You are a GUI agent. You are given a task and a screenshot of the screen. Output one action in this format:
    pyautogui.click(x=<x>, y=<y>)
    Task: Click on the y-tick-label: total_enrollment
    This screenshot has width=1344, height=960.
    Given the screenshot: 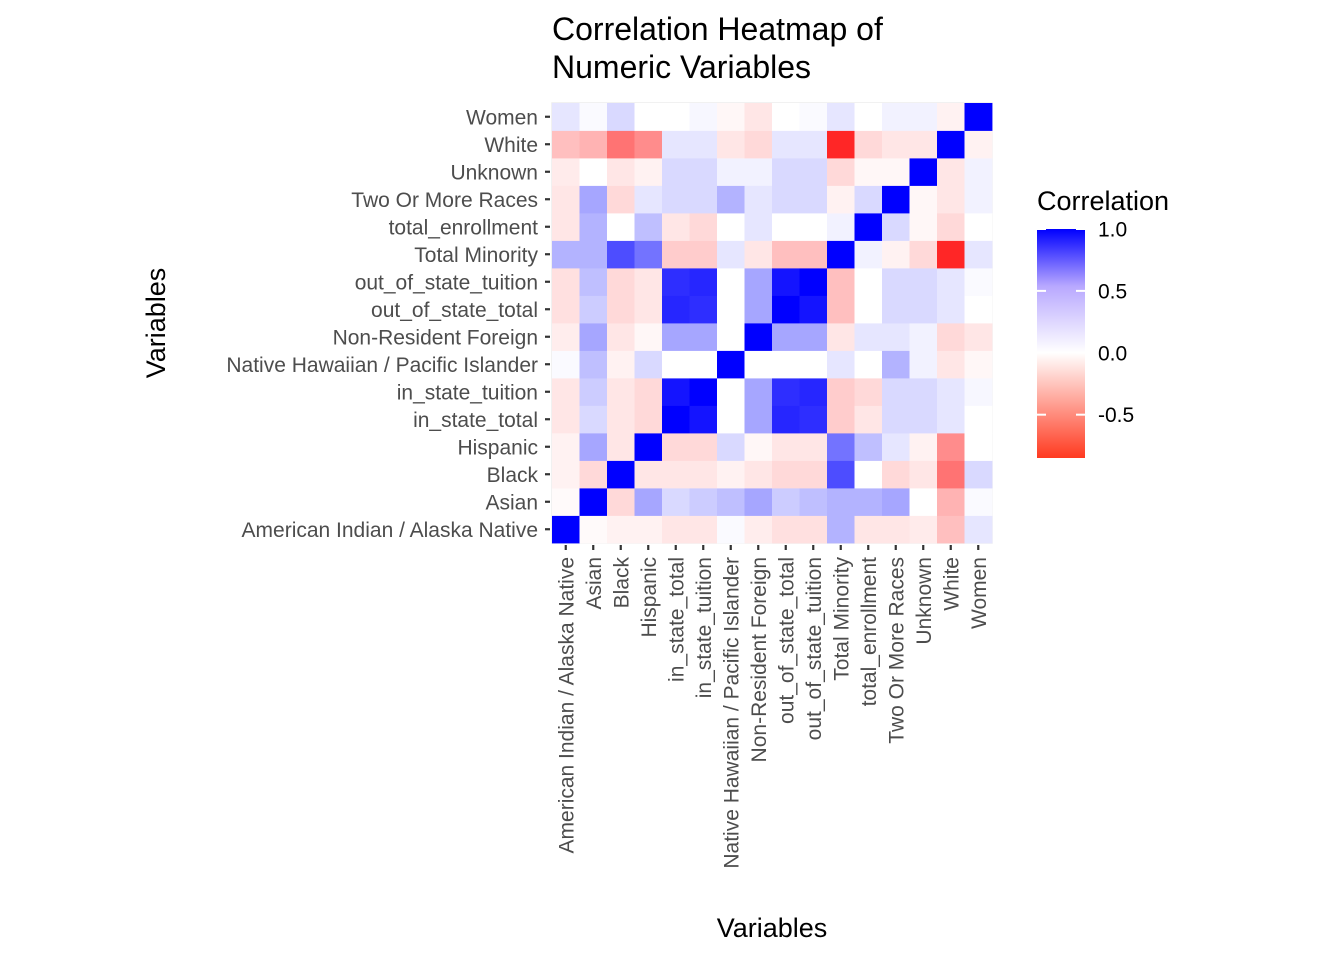 What is the action you would take?
    pyautogui.click(x=464, y=227)
    